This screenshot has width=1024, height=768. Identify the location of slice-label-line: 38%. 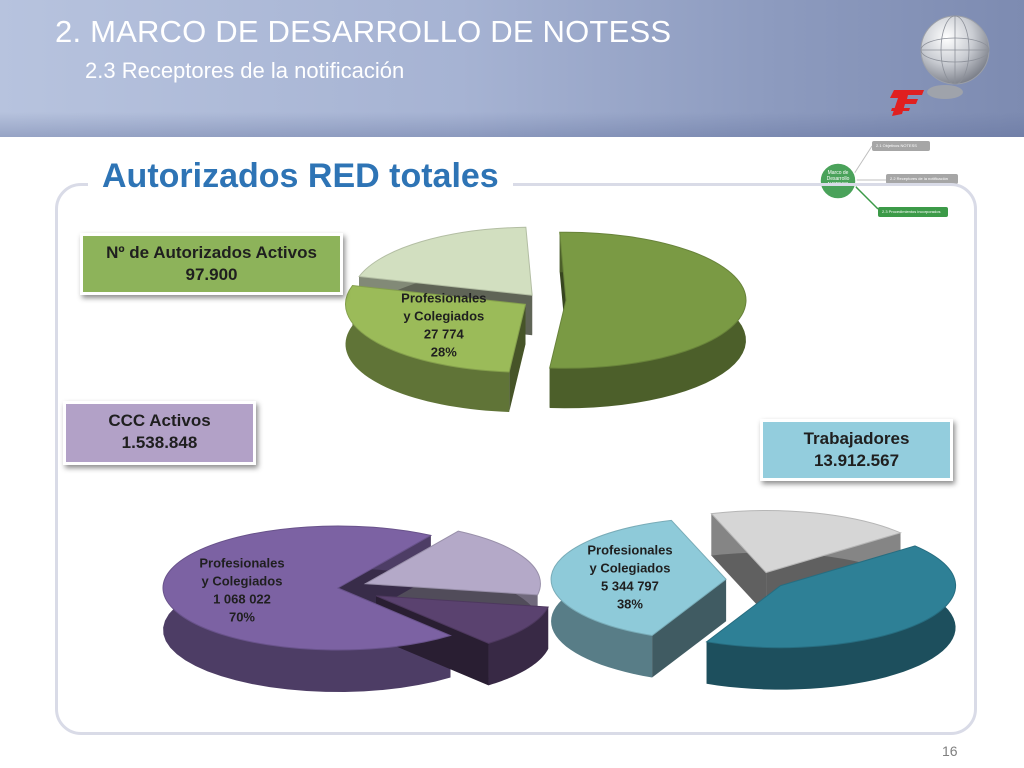
(630, 603).